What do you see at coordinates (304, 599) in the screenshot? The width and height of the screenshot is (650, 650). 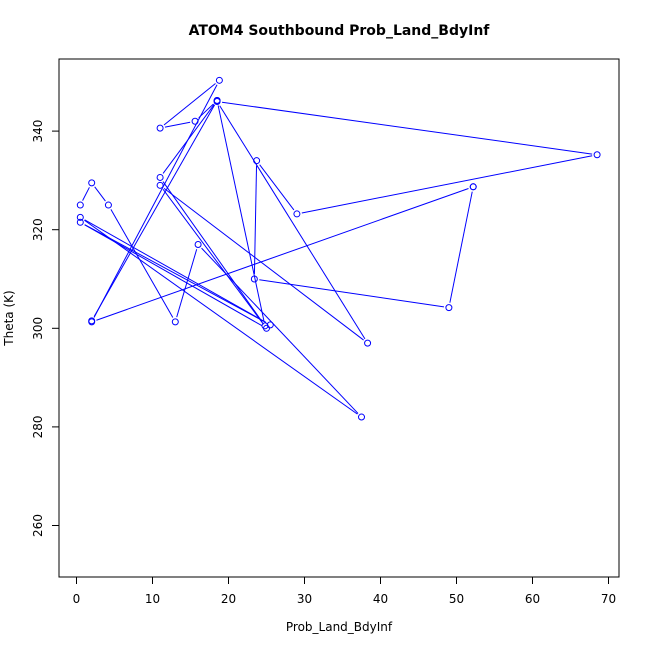 I see `x-tick-label: 30` at bounding box center [304, 599].